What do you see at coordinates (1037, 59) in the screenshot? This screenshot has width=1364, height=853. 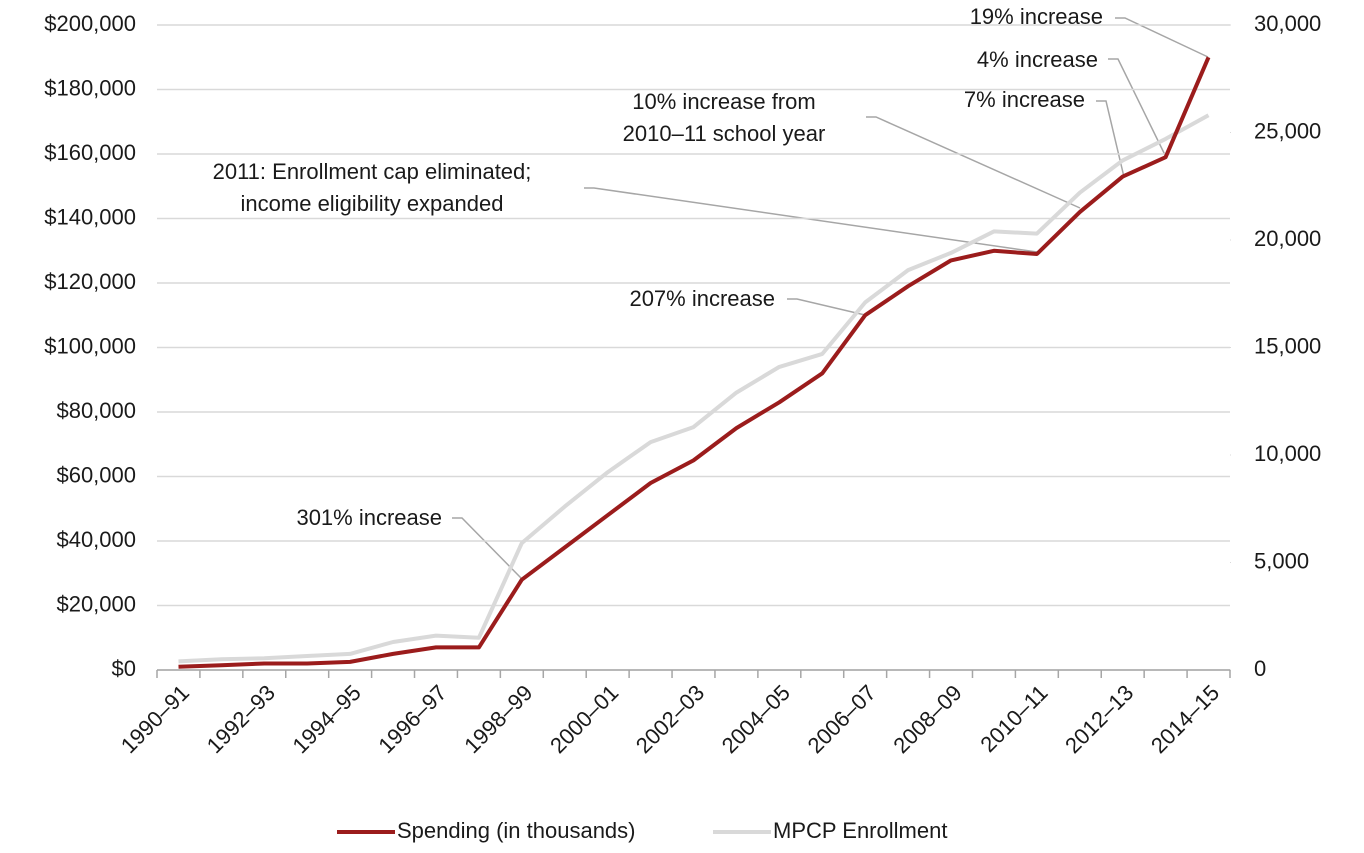 I see `annotation: 4% increase` at bounding box center [1037, 59].